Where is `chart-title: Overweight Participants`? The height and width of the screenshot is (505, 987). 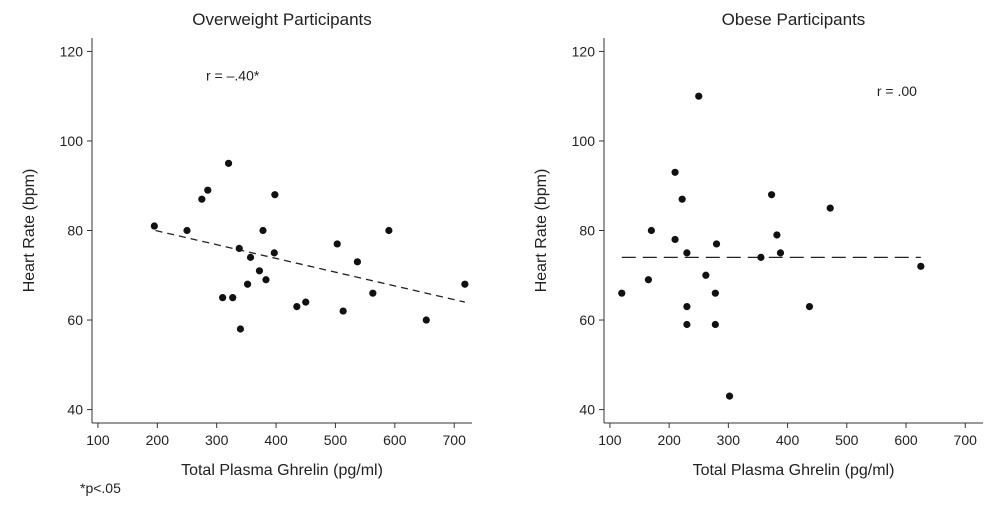
chart-title: Overweight Participants is located at coordinates (282, 19).